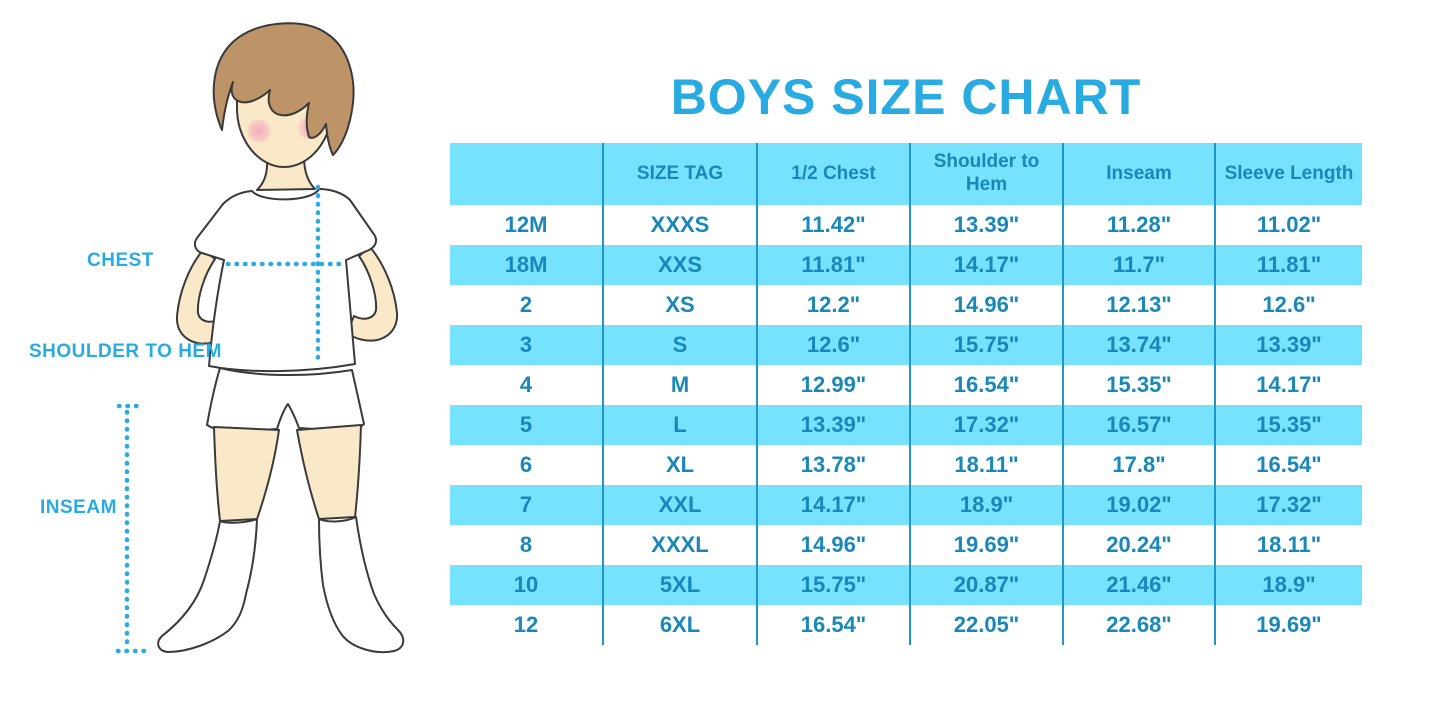 This screenshot has width=1445, height=723. I want to click on size-cell: 8, so click(526, 544).